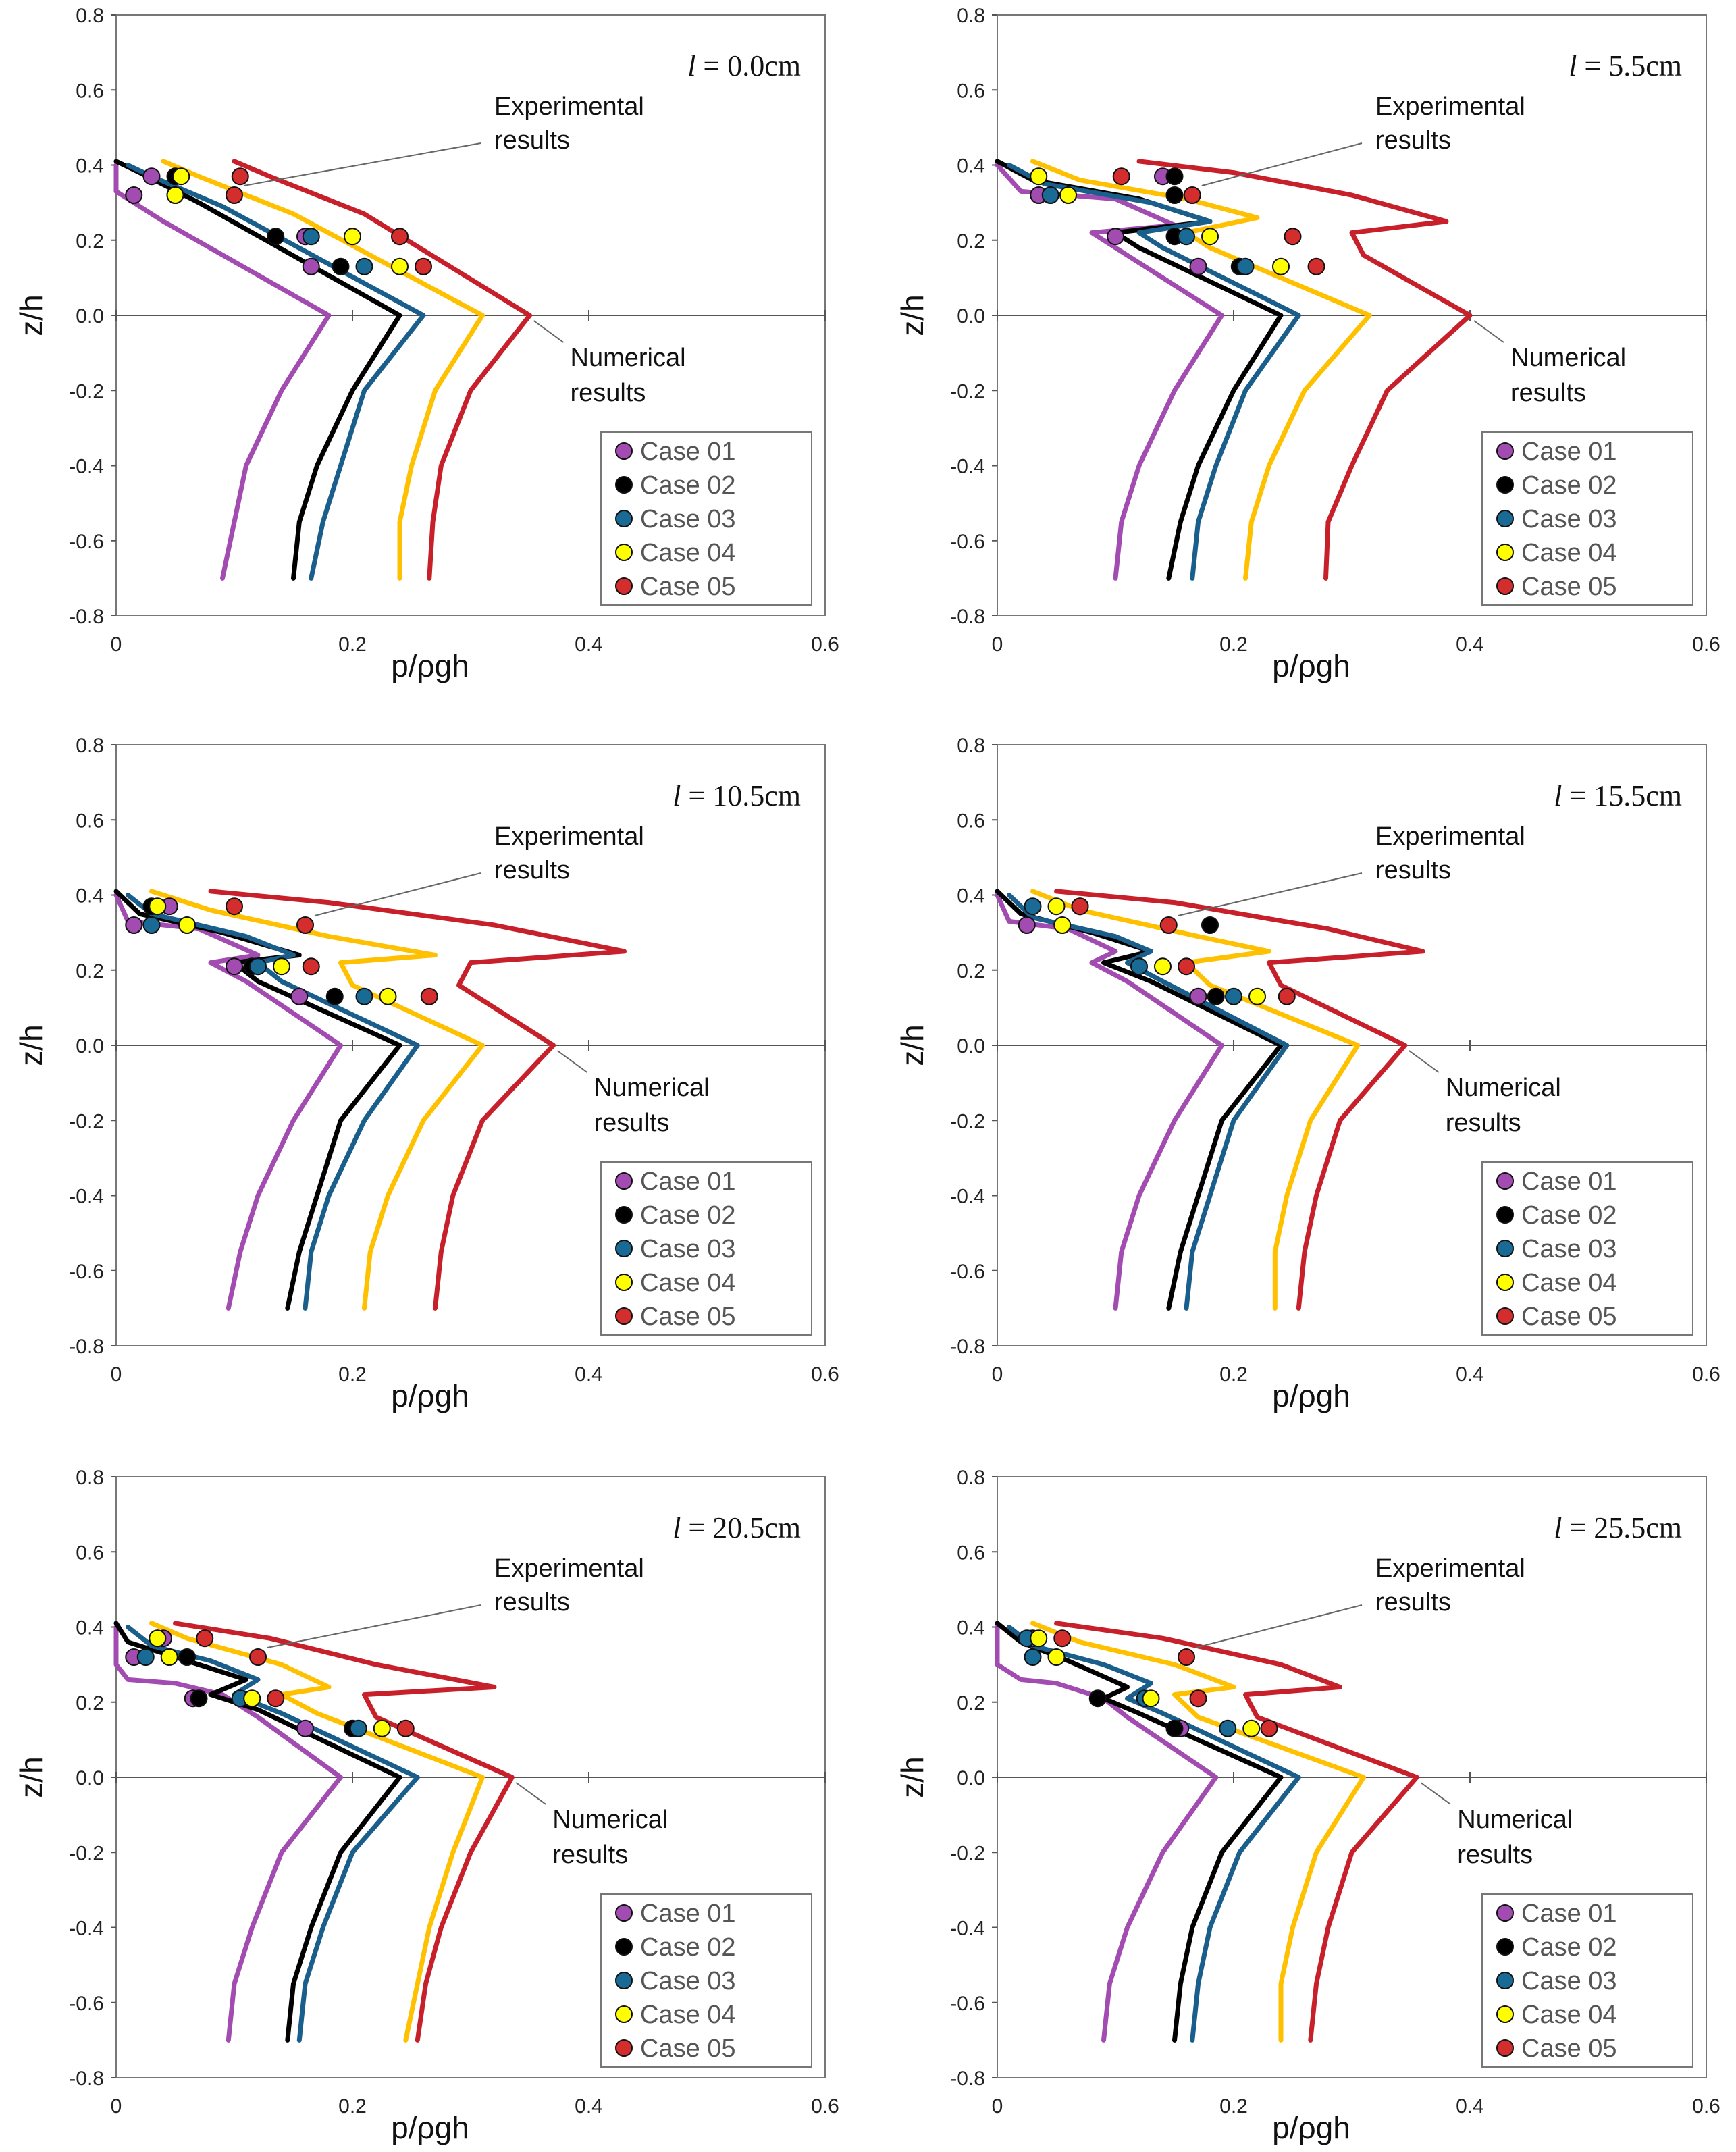 This screenshot has width=1736, height=2152. Describe the element at coordinates (741, 1527) in the screenshot. I see `panel-title-value: = 20.5cm` at that location.